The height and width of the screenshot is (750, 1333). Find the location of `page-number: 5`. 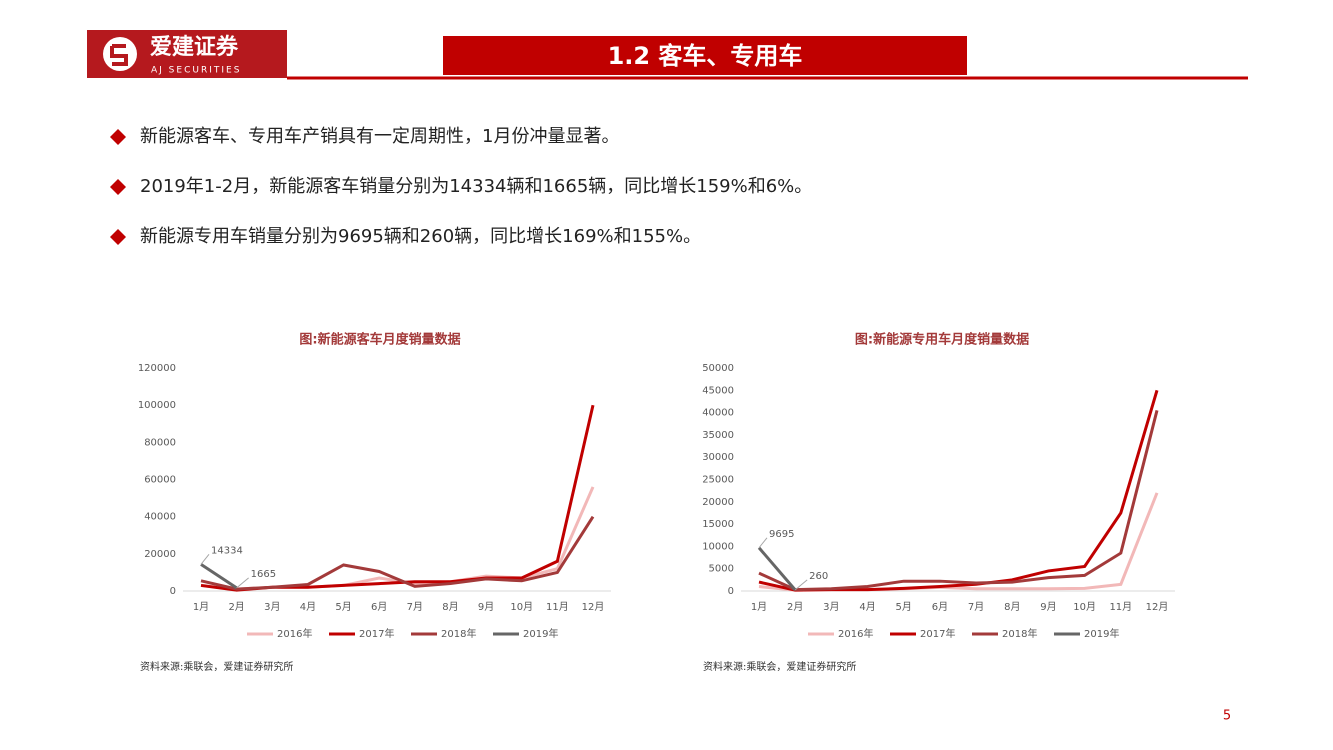

page-number: 5 is located at coordinates (1227, 716).